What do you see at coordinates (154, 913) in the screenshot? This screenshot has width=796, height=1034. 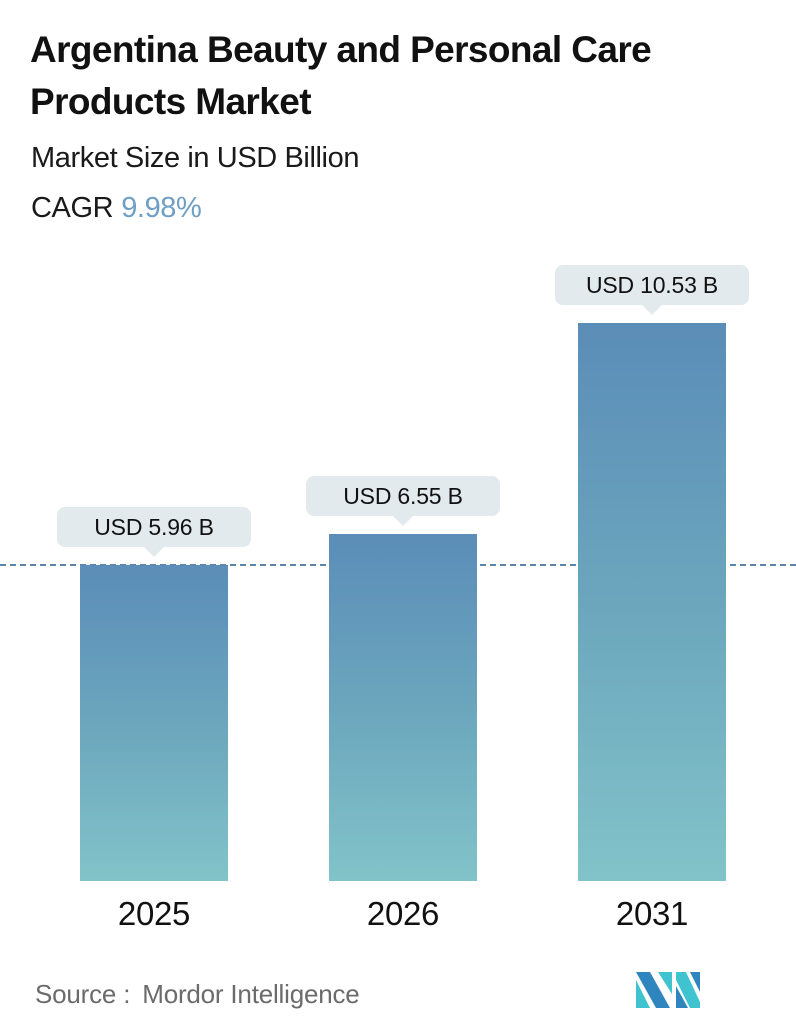 I see `x-tick-2025: 2025` at bounding box center [154, 913].